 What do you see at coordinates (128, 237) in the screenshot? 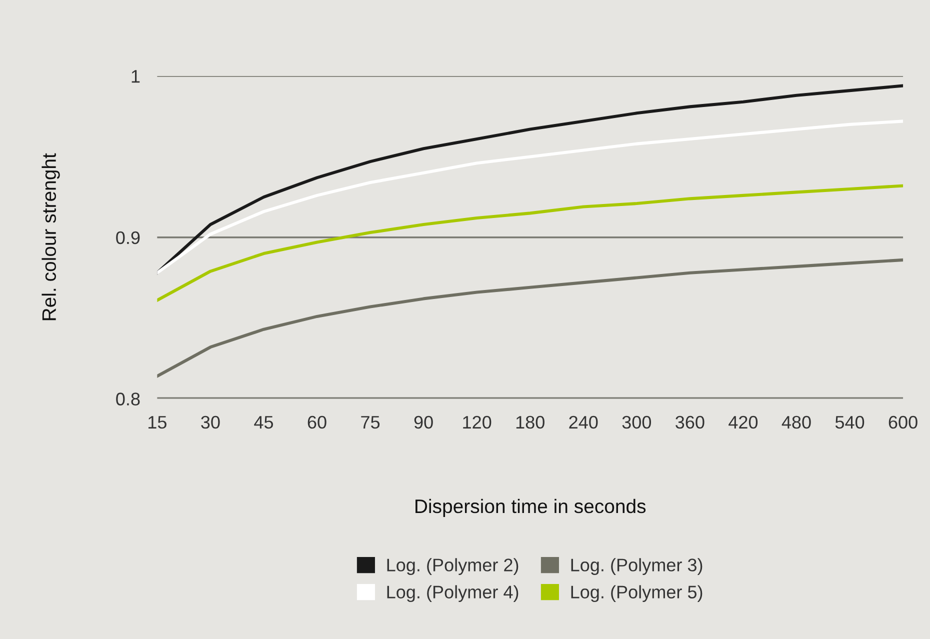
I see `y-tick-label: 0.9` at bounding box center [128, 237].